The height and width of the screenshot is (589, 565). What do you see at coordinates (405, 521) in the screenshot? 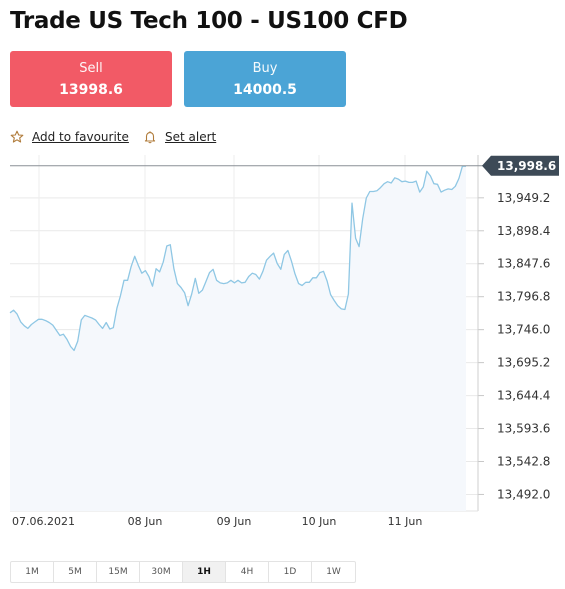
I see `x-tick-label: 11 Jun` at bounding box center [405, 521].